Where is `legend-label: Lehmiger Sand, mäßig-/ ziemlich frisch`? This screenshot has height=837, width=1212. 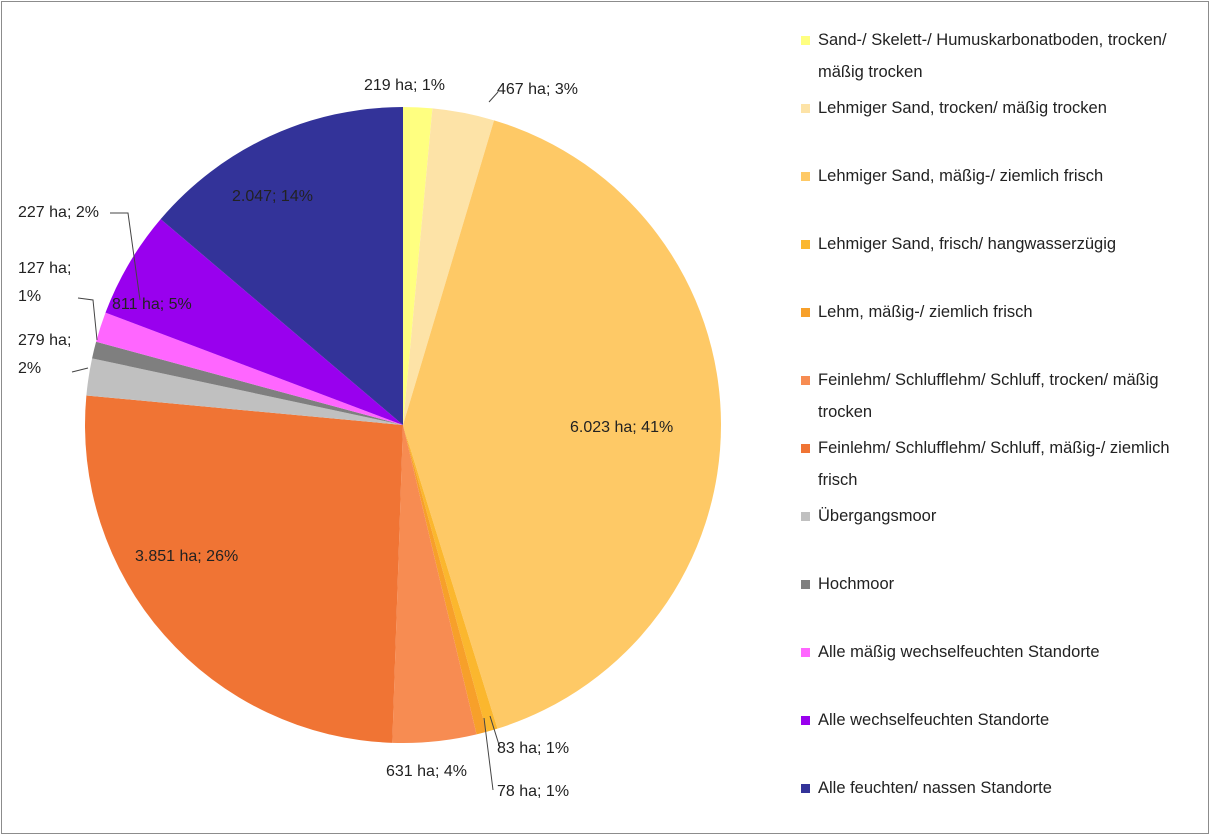
legend-label: Lehmiger Sand, mäßig-/ ziemlich frisch is located at coordinates (961, 176).